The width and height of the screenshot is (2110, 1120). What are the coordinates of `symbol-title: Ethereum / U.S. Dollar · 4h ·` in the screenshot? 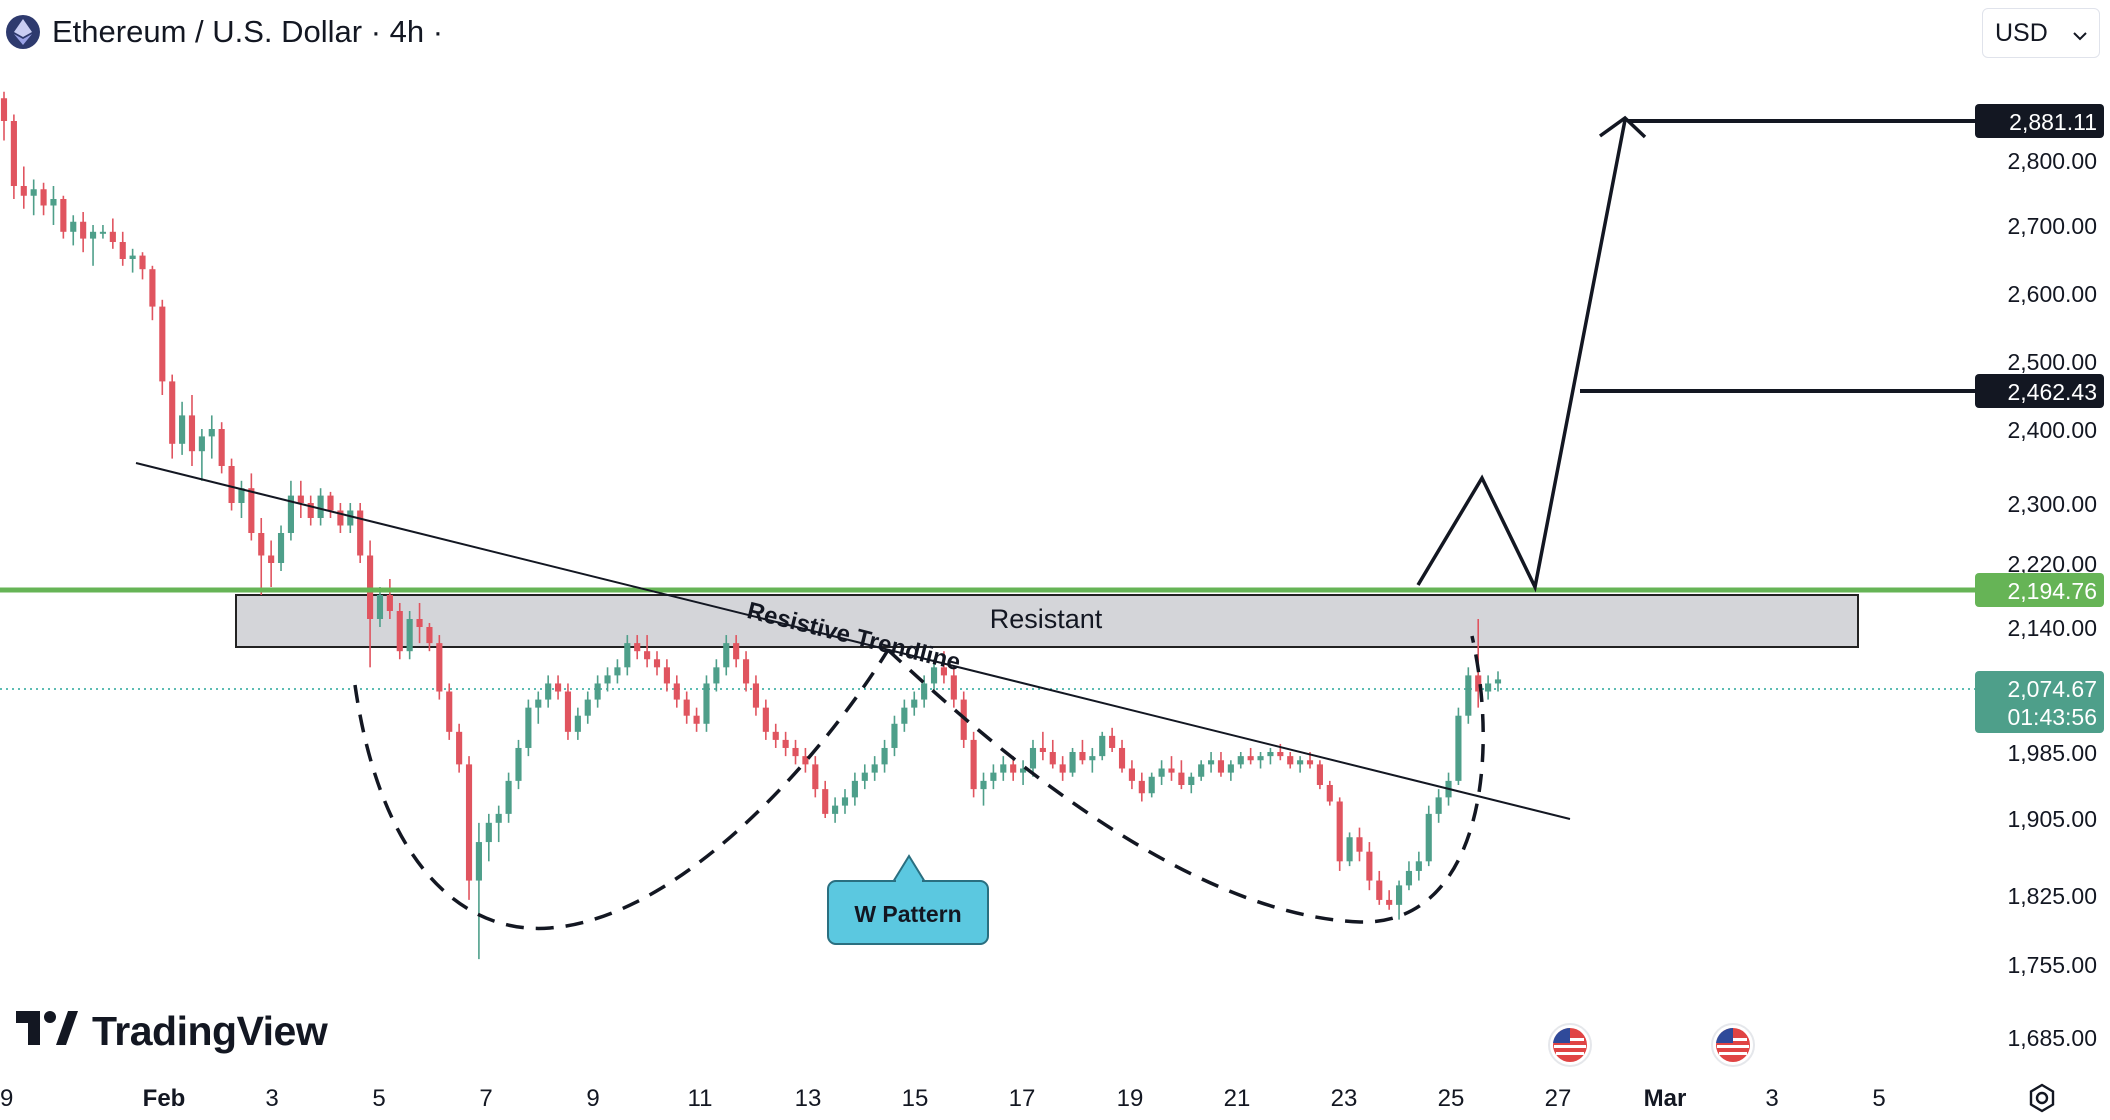 It's located at (248, 31).